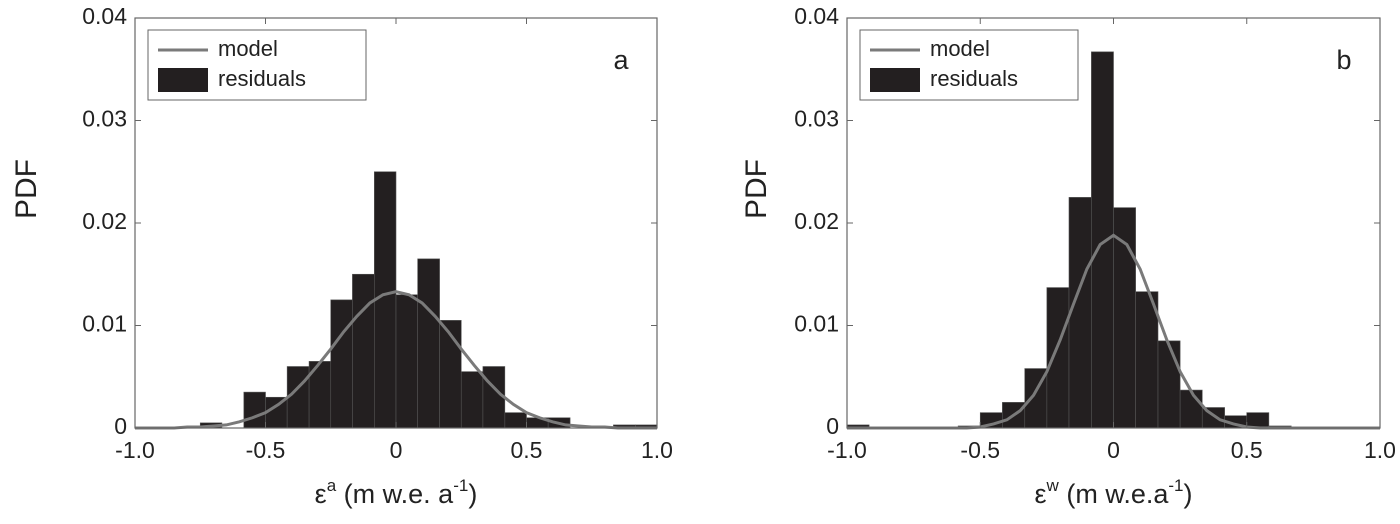 This screenshot has height=524, width=1400. I want to click on x-axis-label-part: (m w.e.a, so click(1114, 494).